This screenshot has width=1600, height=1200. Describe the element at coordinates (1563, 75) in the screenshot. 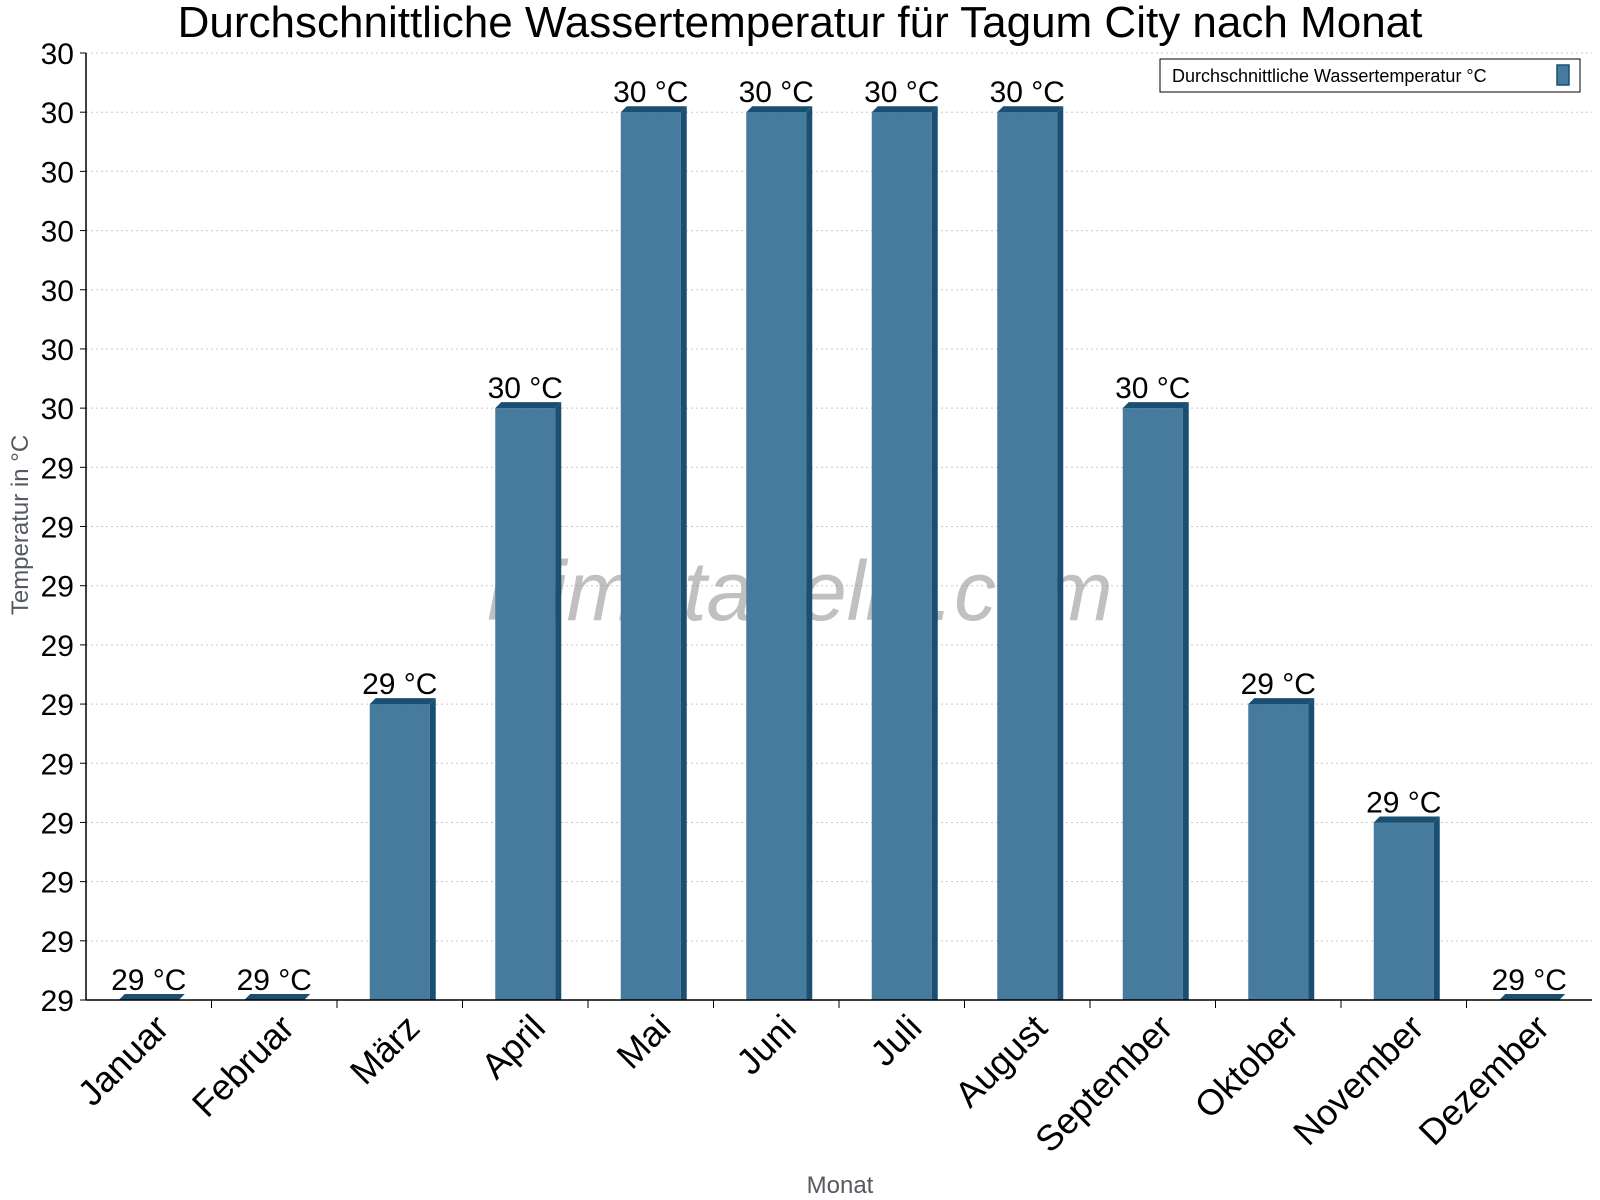

I see `legend-swatch` at that location.